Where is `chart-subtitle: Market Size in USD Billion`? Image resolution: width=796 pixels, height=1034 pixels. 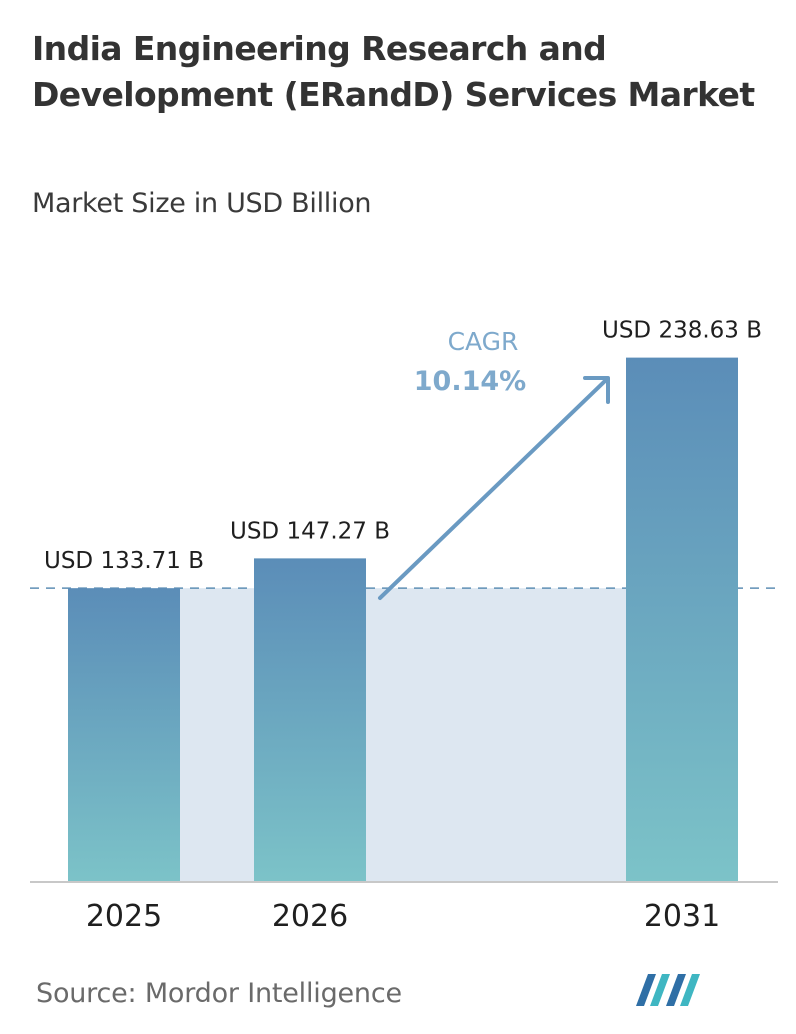 chart-subtitle: Market Size in USD Billion is located at coordinates (202, 203).